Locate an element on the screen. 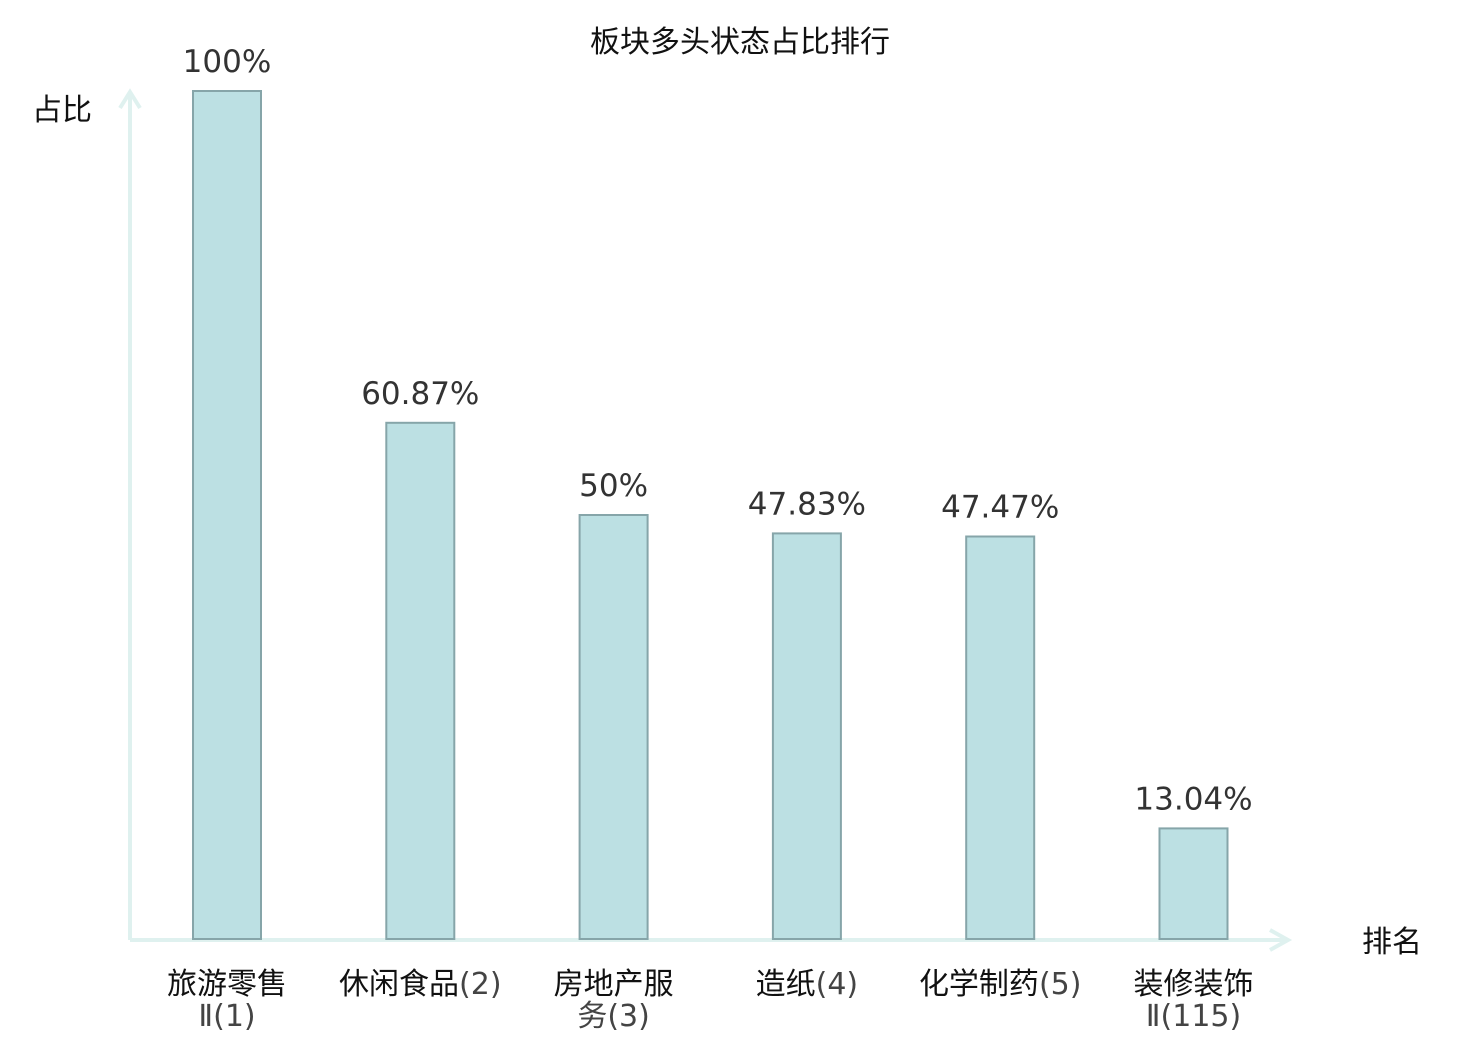 This screenshot has width=1480, height=1040. y-axis-arrow is located at coordinates (130, 99).